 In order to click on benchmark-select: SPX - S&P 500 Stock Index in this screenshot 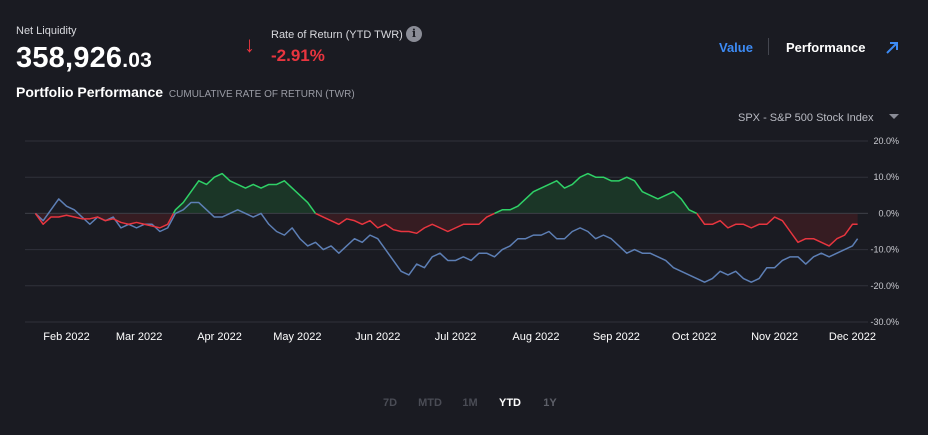, I will do `click(806, 118)`.